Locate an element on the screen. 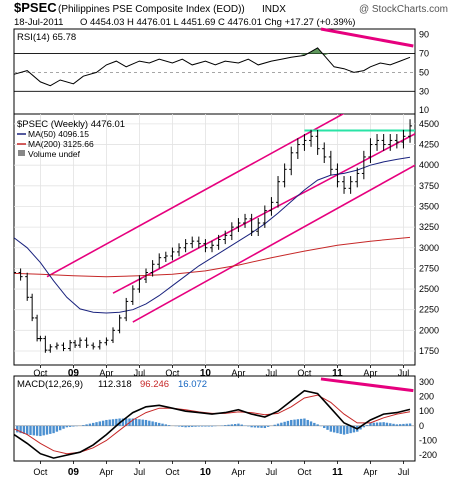 This screenshot has width=460, height=482. macd-label-hist: 16.072 is located at coordinates (192, 384).